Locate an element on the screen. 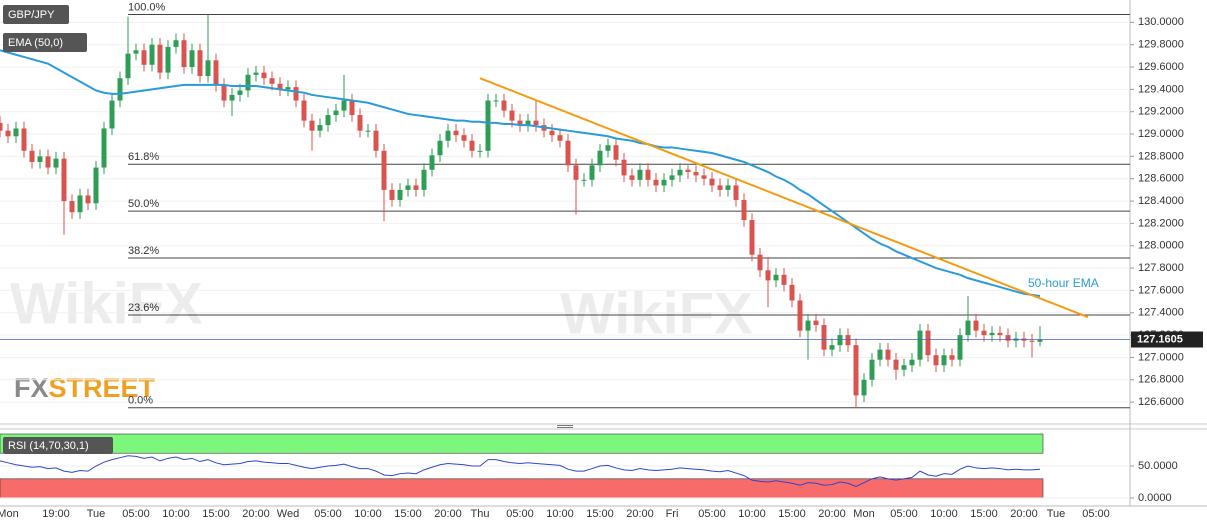 Image resolution: width=1207 pixels, height=526 pixels. rsi-band is located at coordinates (522, 488).